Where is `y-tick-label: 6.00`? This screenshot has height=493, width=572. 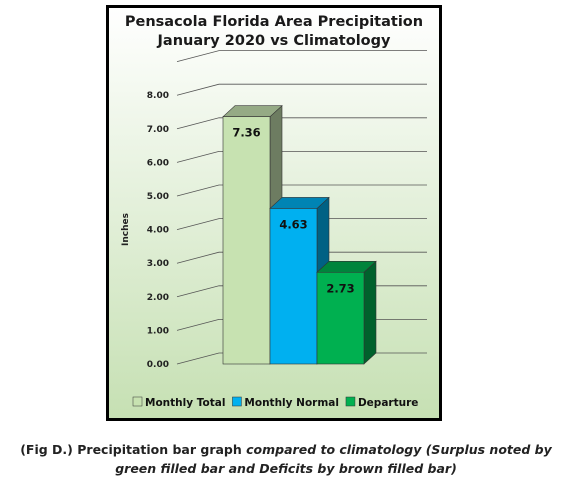
y-tick-label: 6.00 is located at coordinates (158, 163).